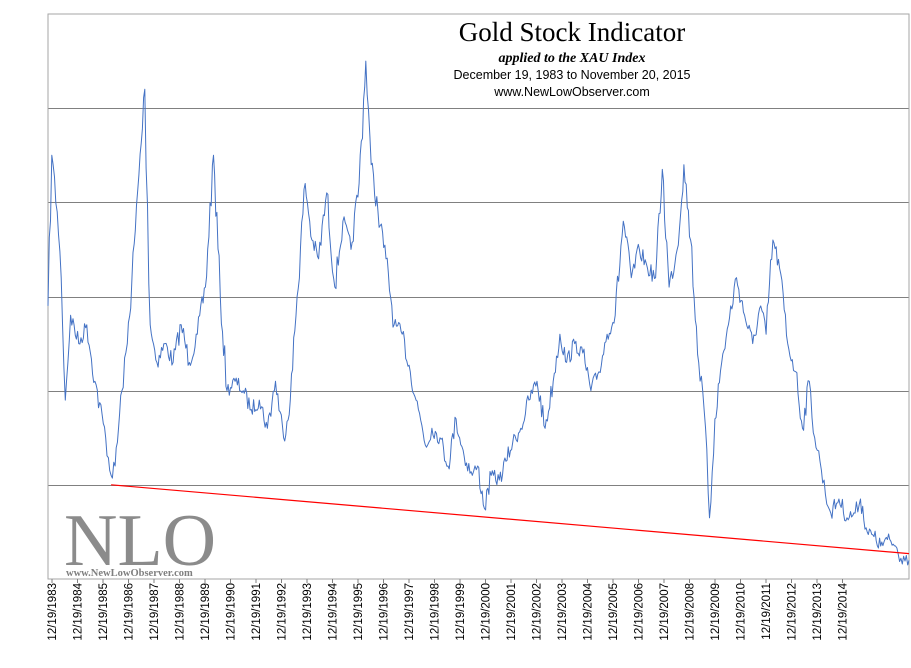 This screenshot has height=668, width=911. What do you see at coordinates (283, 612) in the screenshot?
I see `x-tick-label-9: 12/19/1992` at bounding box center [283, 612].